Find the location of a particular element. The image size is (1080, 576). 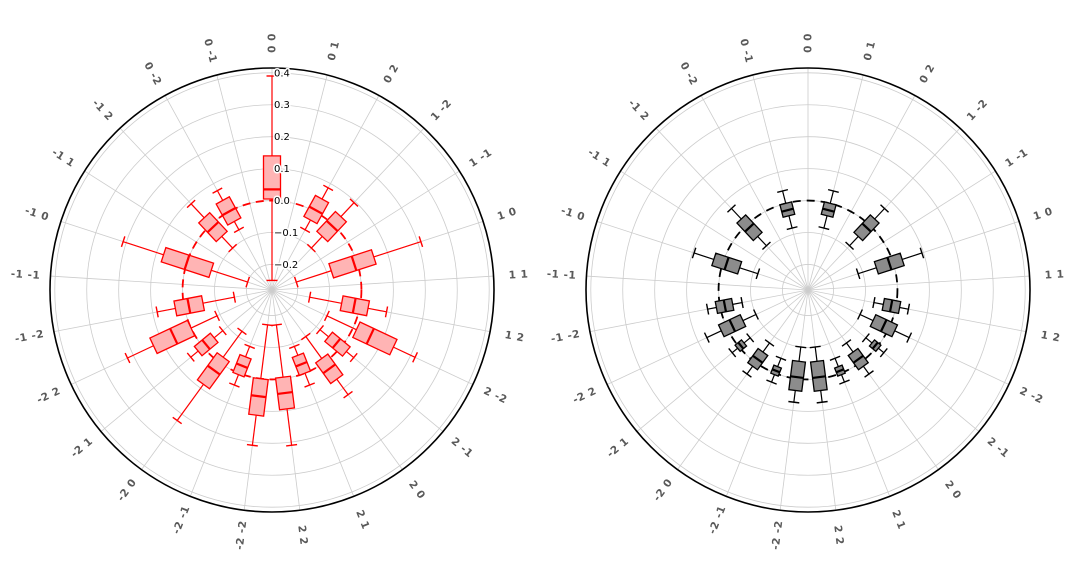

angle-label-0_-1: 0 -1 is located at coordinates (210, 50).